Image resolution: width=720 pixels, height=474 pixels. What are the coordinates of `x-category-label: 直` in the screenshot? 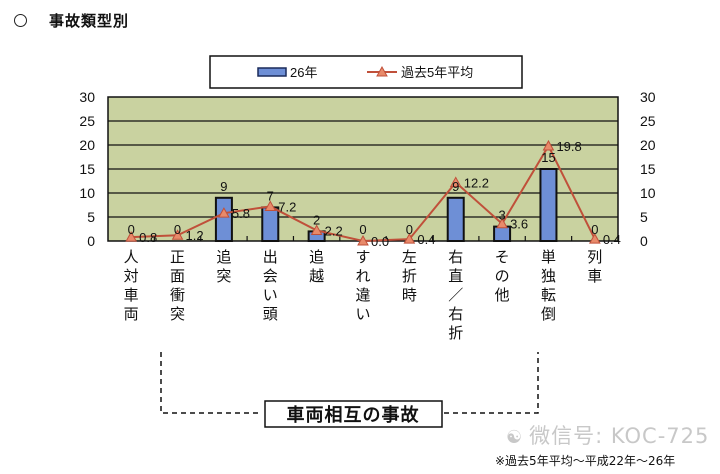 It's located at (455, 276).